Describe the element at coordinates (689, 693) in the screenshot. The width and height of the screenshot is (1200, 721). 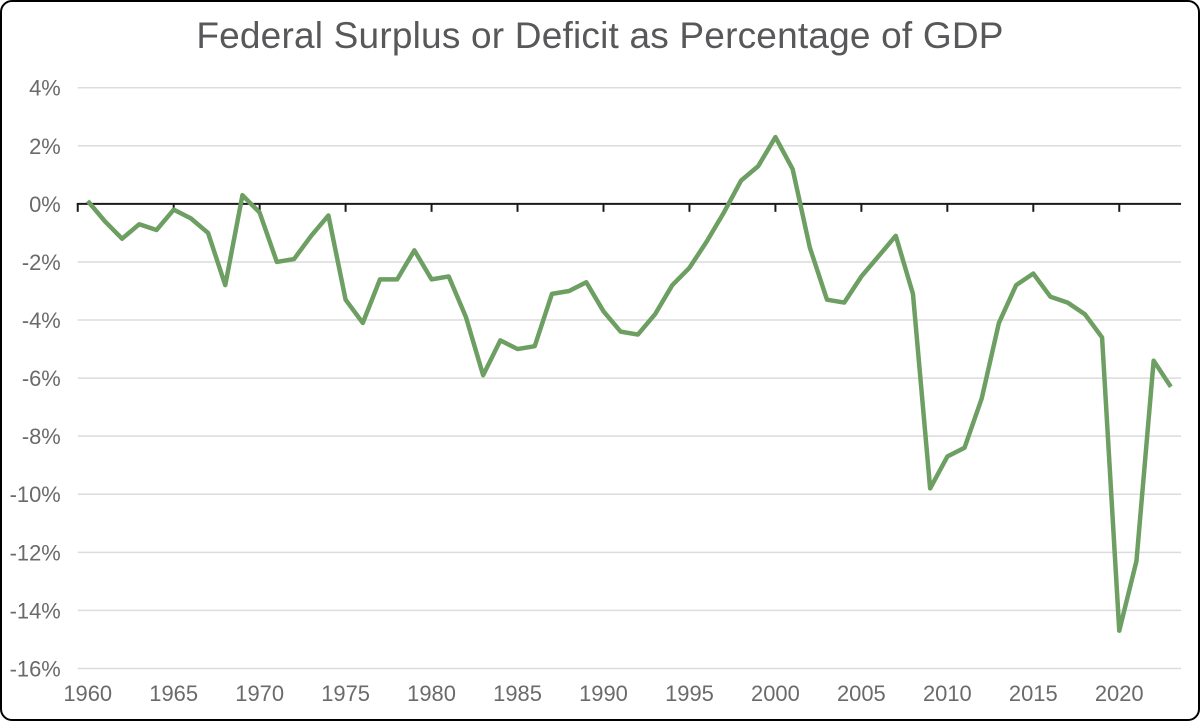
I see `x-tick-label: 1995` at that location.